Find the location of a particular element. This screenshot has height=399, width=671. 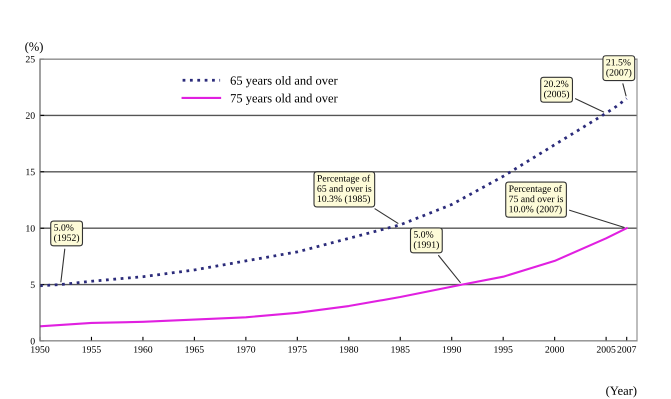

legend-label: 75 years old and over is located at coordinates (284, 100).